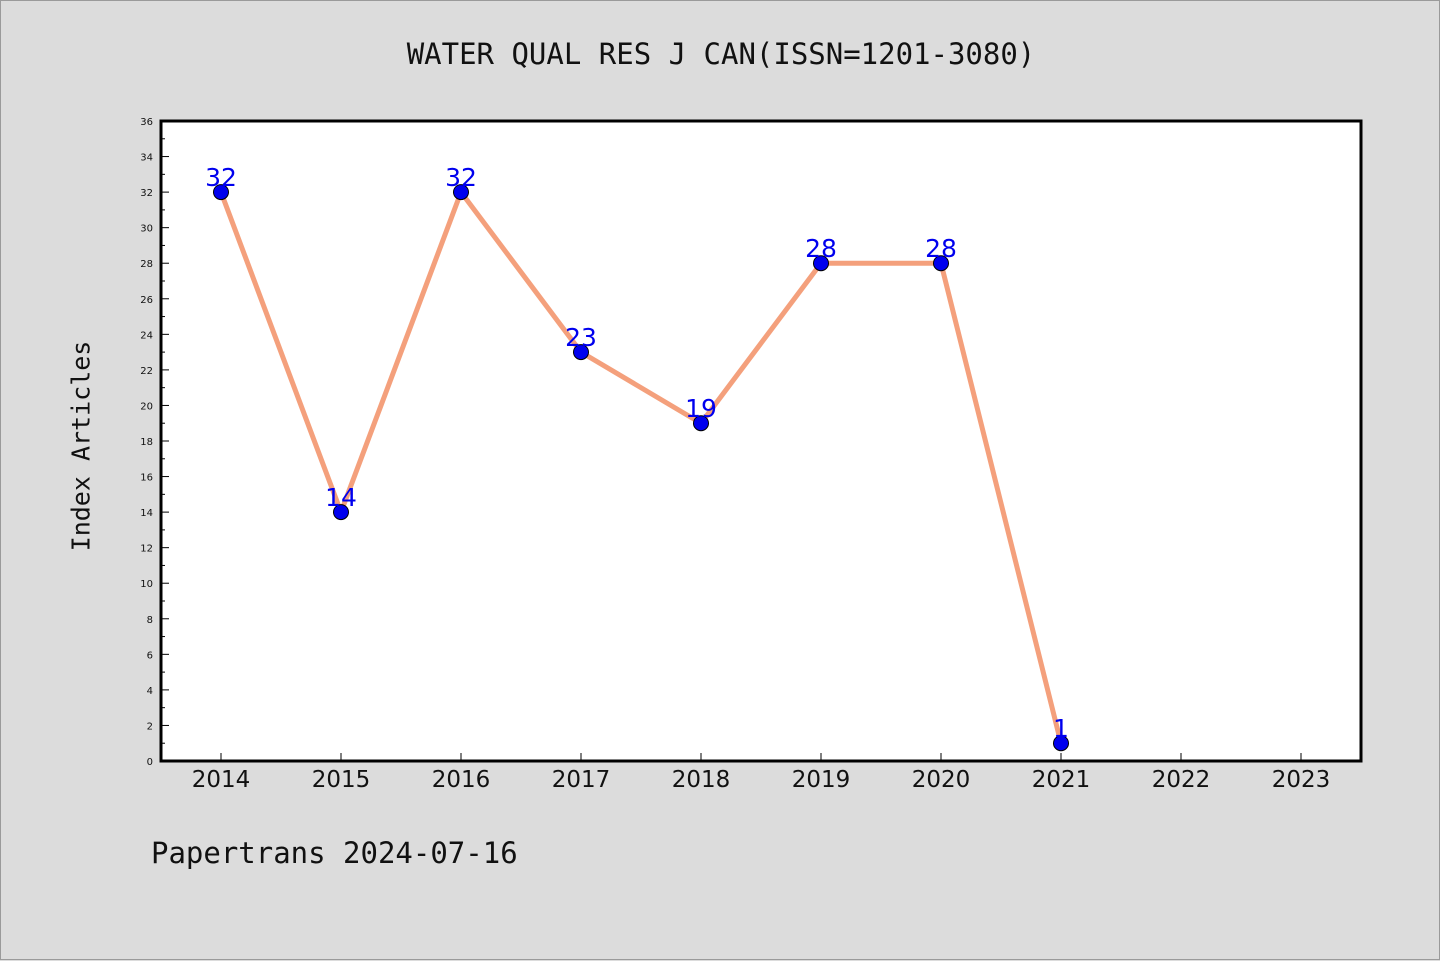 The image size is (1440, 961). I want to click on footer-note: Papertrans 2024-07-16, so click(334, 853).